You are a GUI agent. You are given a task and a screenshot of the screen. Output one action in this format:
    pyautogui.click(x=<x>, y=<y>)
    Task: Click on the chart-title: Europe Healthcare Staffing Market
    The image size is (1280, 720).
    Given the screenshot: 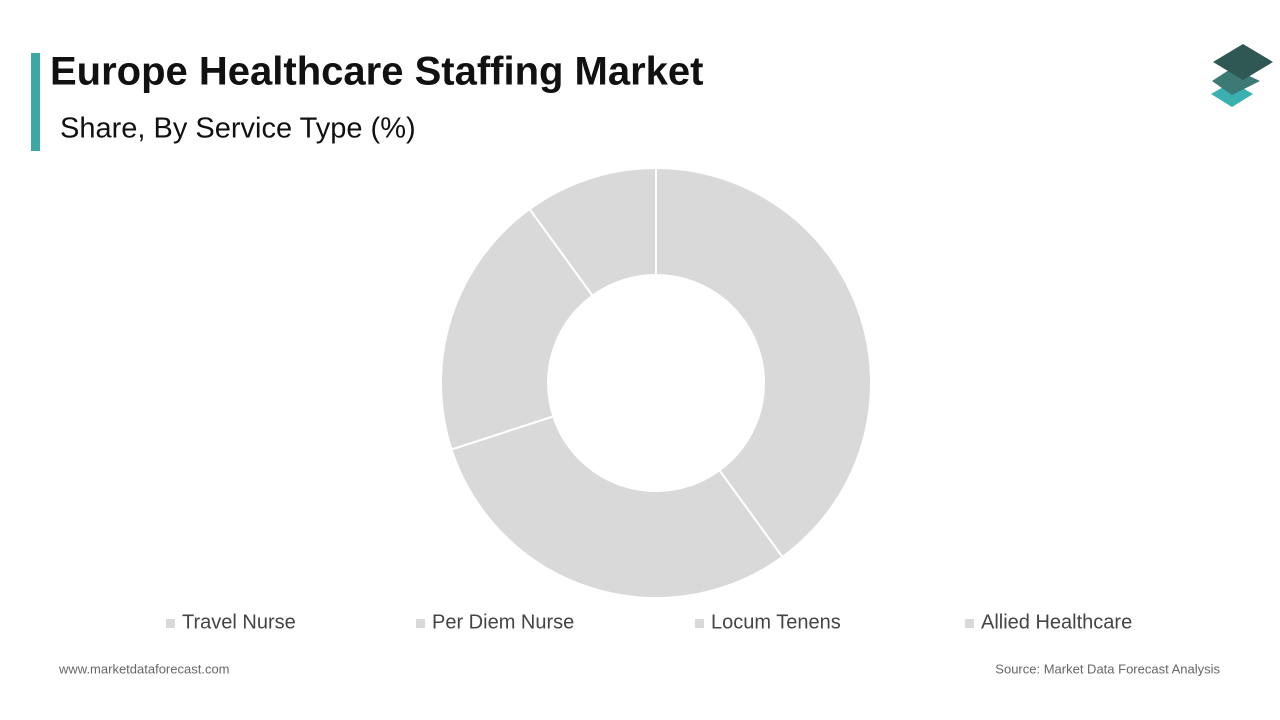 What is the action you would take?
    pyautogui.click(x=377, y=72)
    